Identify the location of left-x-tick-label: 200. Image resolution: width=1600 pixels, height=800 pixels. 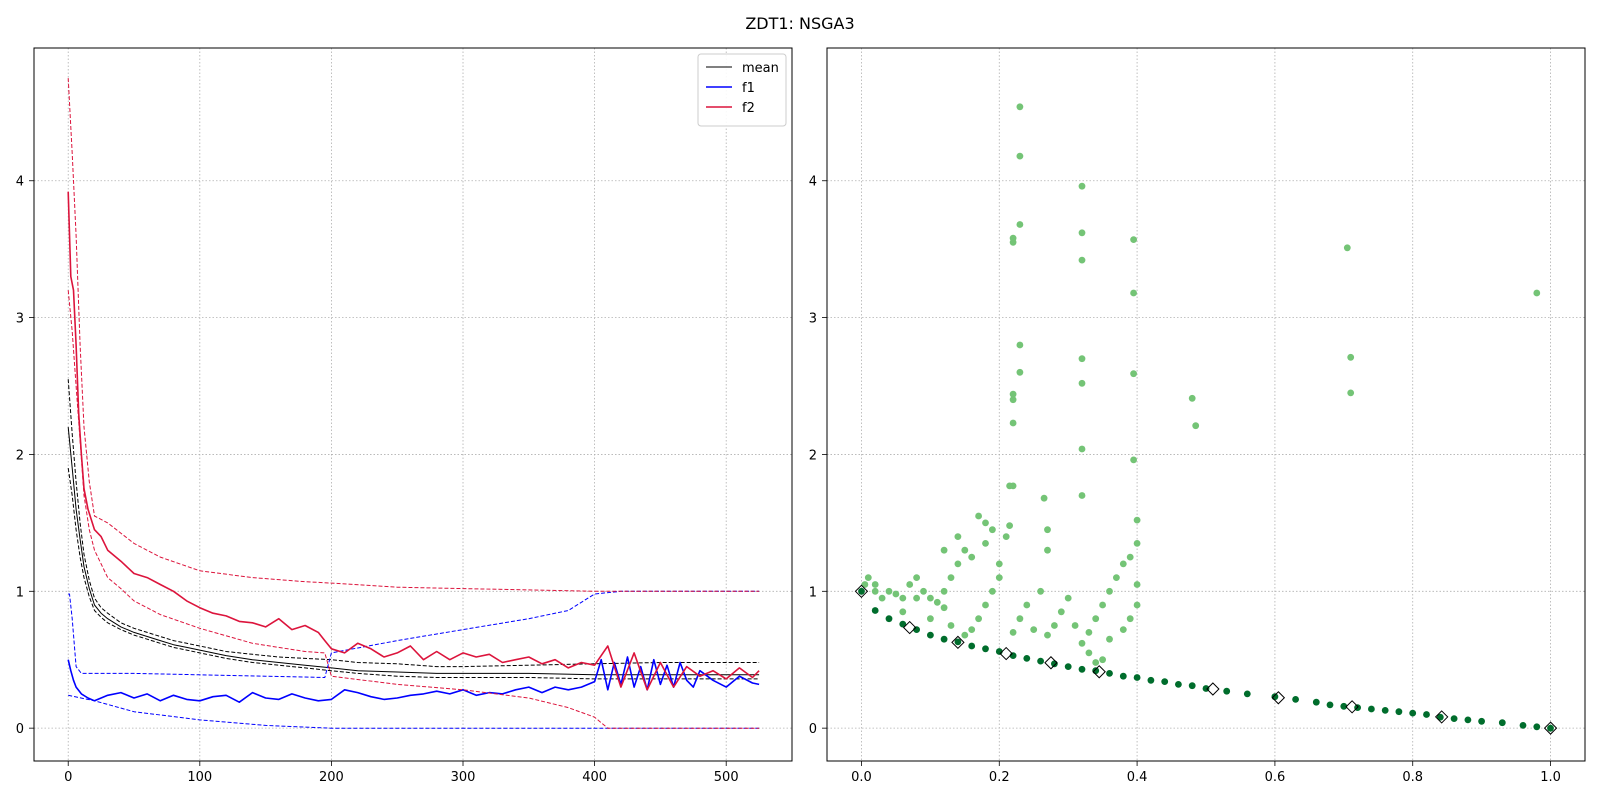
(331, 777).